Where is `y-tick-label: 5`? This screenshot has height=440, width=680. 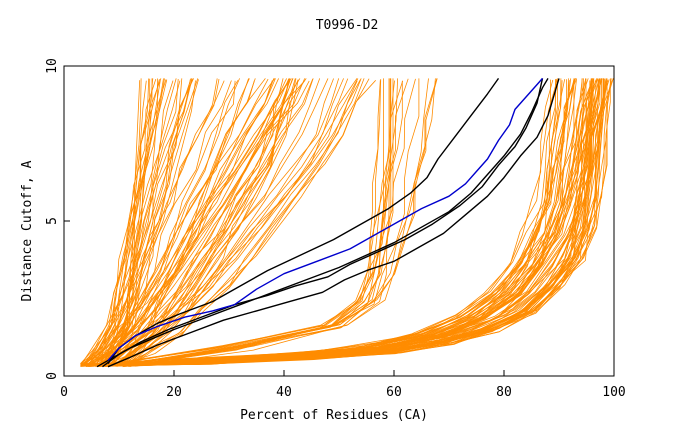 y-tick-label: 5 is located at coordinates (52, 221).